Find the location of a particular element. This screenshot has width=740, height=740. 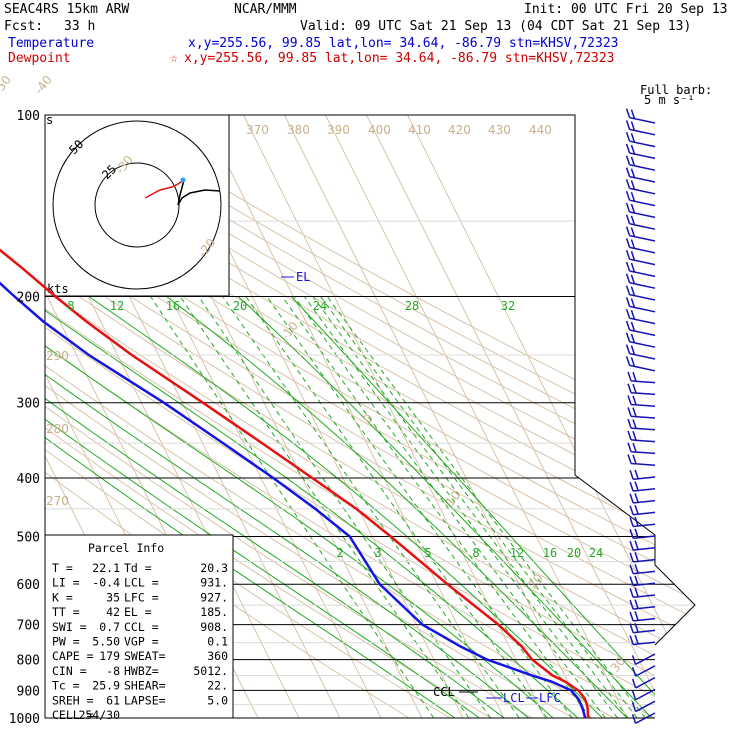

parcel-info-cell: PW = is located at coordinates (66, 642).